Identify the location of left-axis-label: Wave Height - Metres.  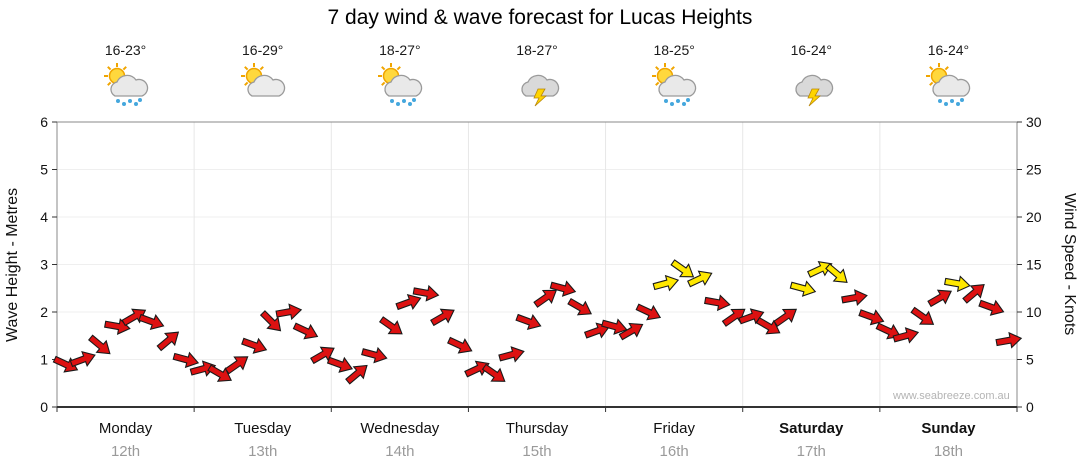
(12, 264).